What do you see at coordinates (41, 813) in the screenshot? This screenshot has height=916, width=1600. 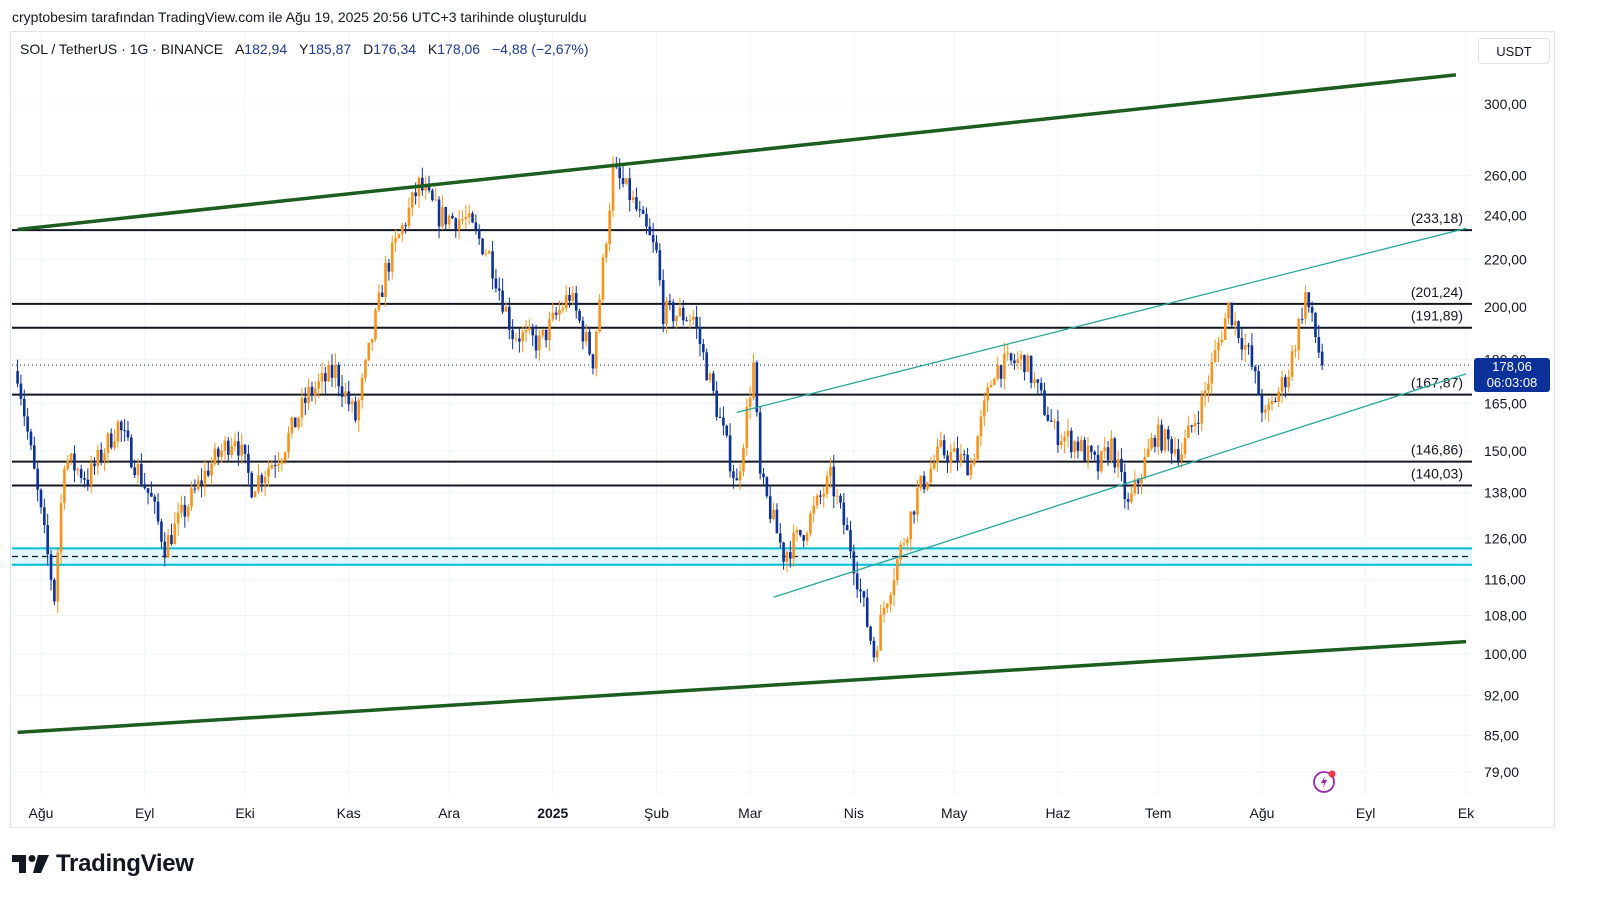 I see `x-tick-label: Ağu` at bounding box center [41, 813].